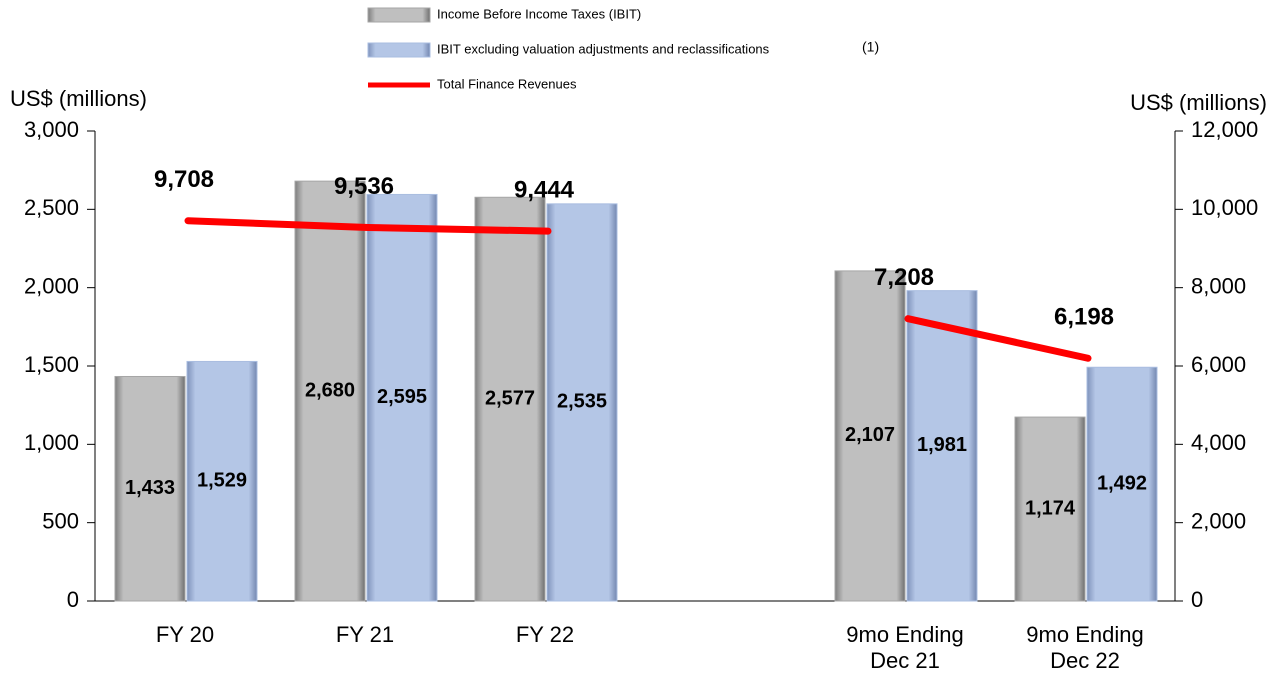 This screenshot has height=679, width=1277. What do you see at coordinates (1218, 442) in the screenshot?
I see `y2-tick-label: 4,000` at bounding box center [1218, 442].